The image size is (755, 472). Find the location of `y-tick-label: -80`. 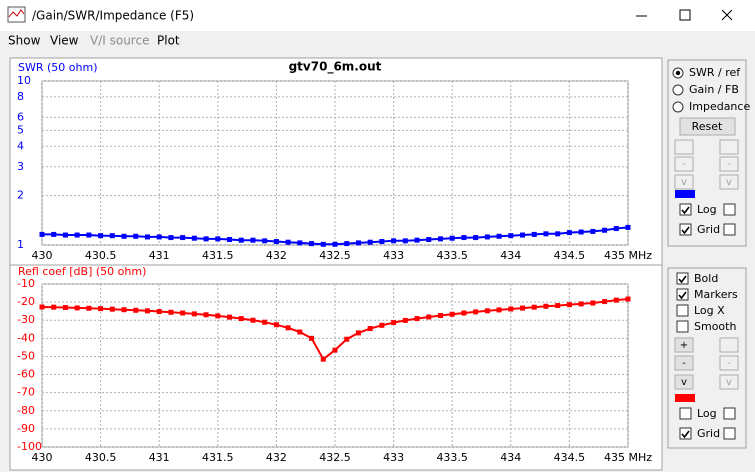

y-tick-label: -80 is located at coordinates (26, 410).